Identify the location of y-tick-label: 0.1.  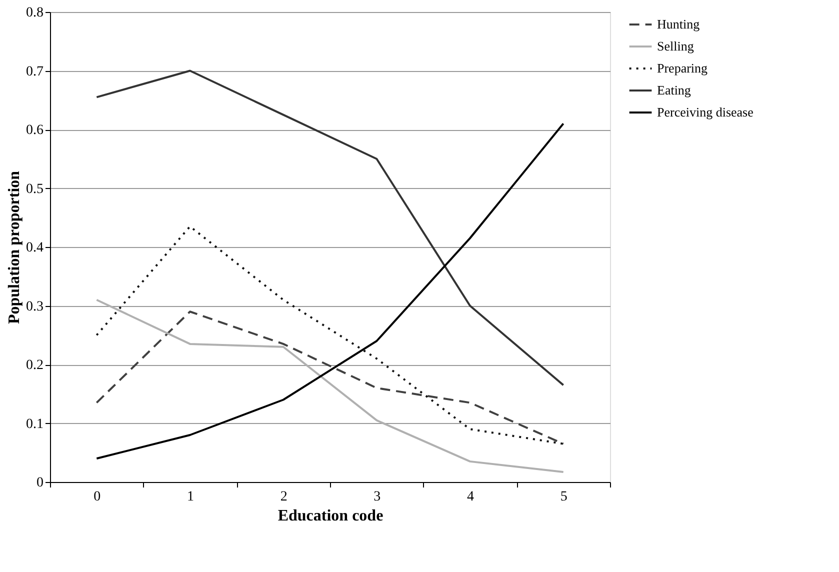
(35, 424).